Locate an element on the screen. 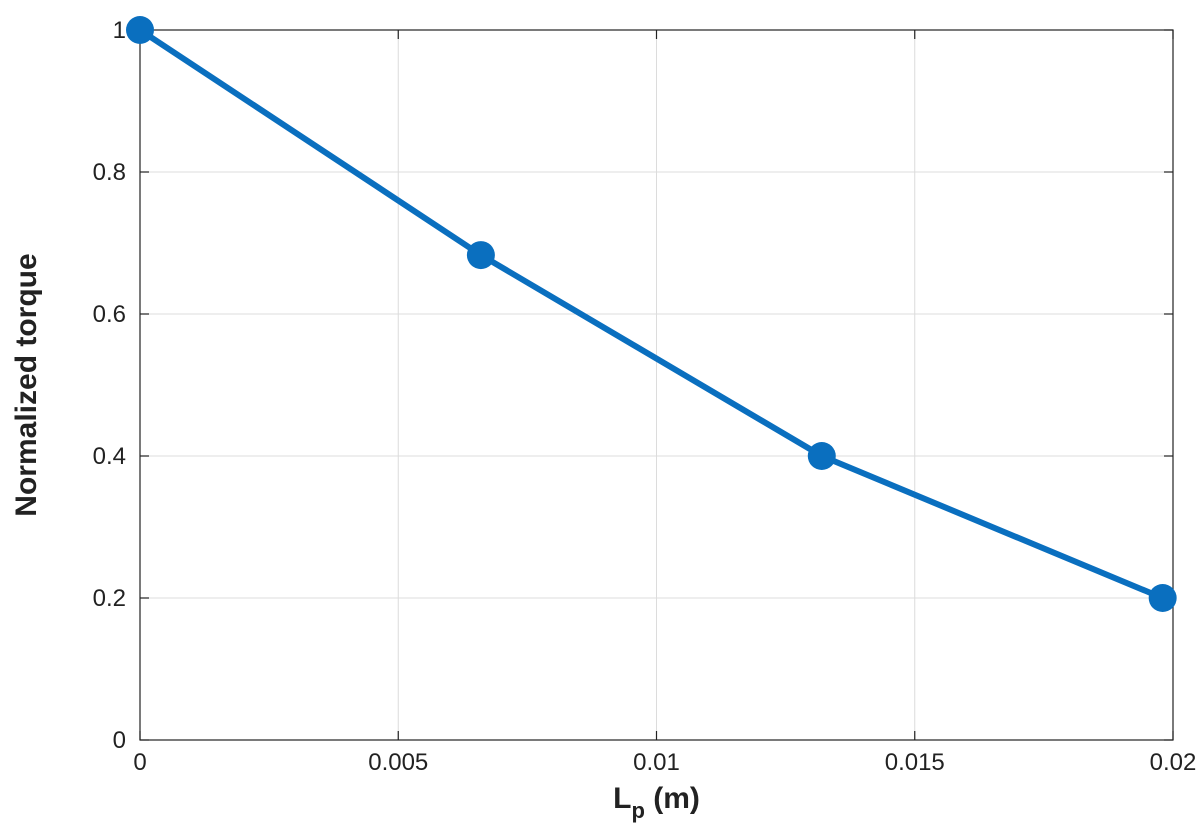  y-tick-label: 0 is located at coordinates (119, 740).